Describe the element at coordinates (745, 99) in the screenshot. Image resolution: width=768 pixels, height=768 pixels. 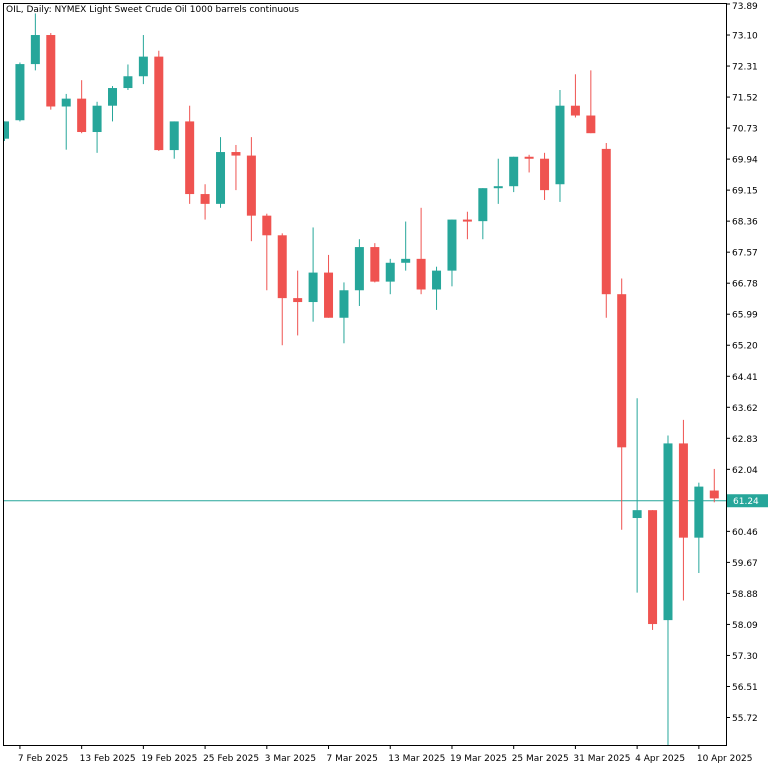
I see `price-tick-label: 71.52` at that location.